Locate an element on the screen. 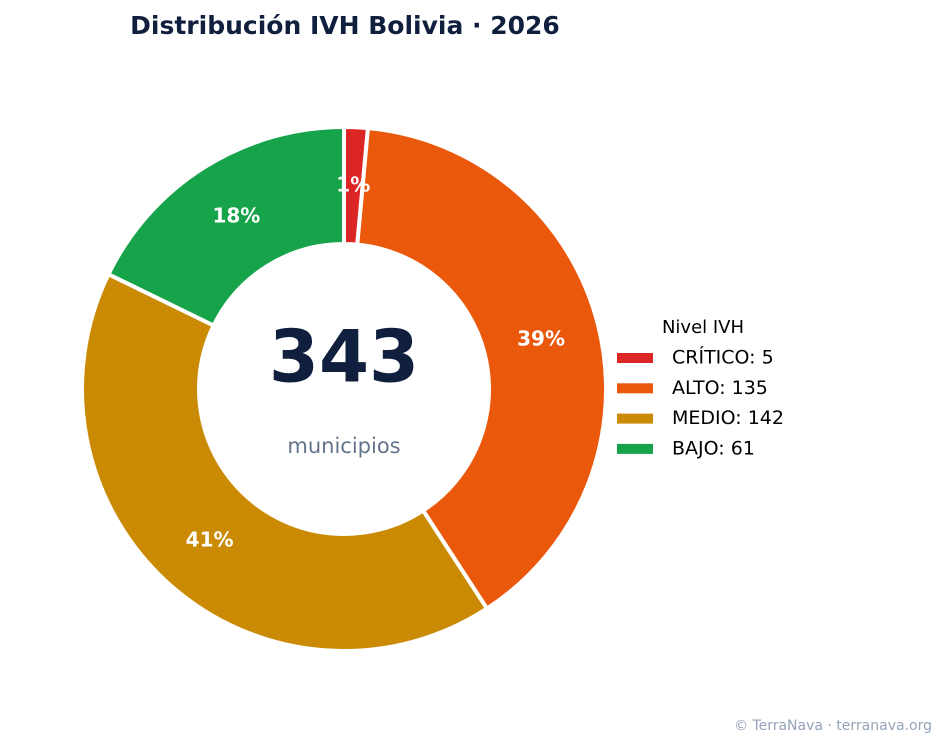 This screenshot has width=947, height=749. value-label: 41% is located at coordinates (210, 540).